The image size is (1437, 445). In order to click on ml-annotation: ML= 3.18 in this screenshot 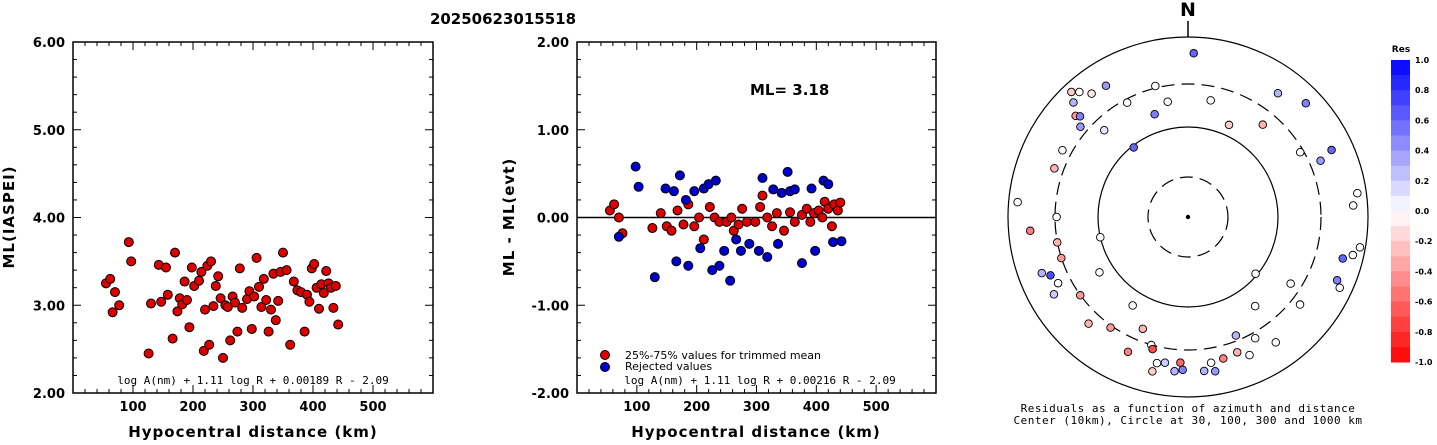, I will do `click(789, 90)`.